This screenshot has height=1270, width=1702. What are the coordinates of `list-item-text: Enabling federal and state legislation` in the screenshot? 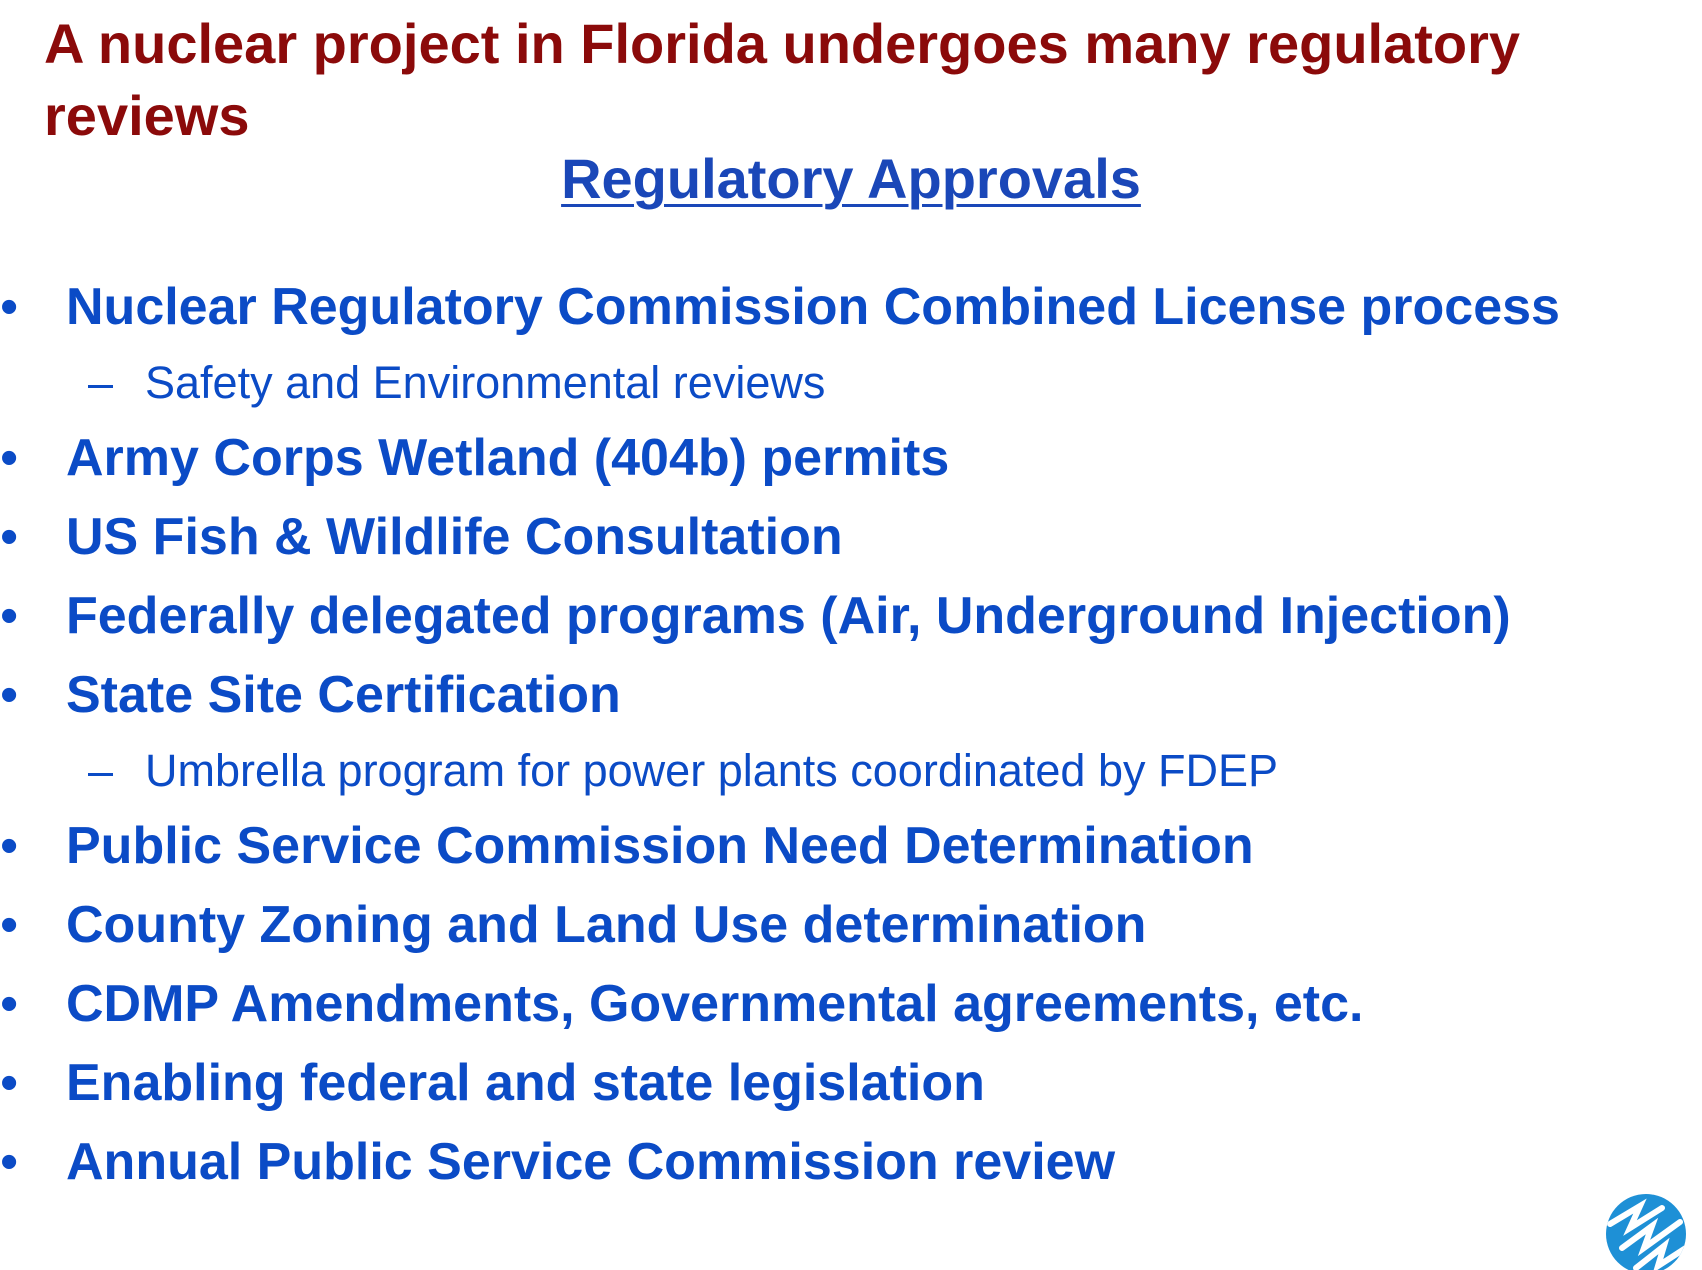 It's located at (525, 1083).